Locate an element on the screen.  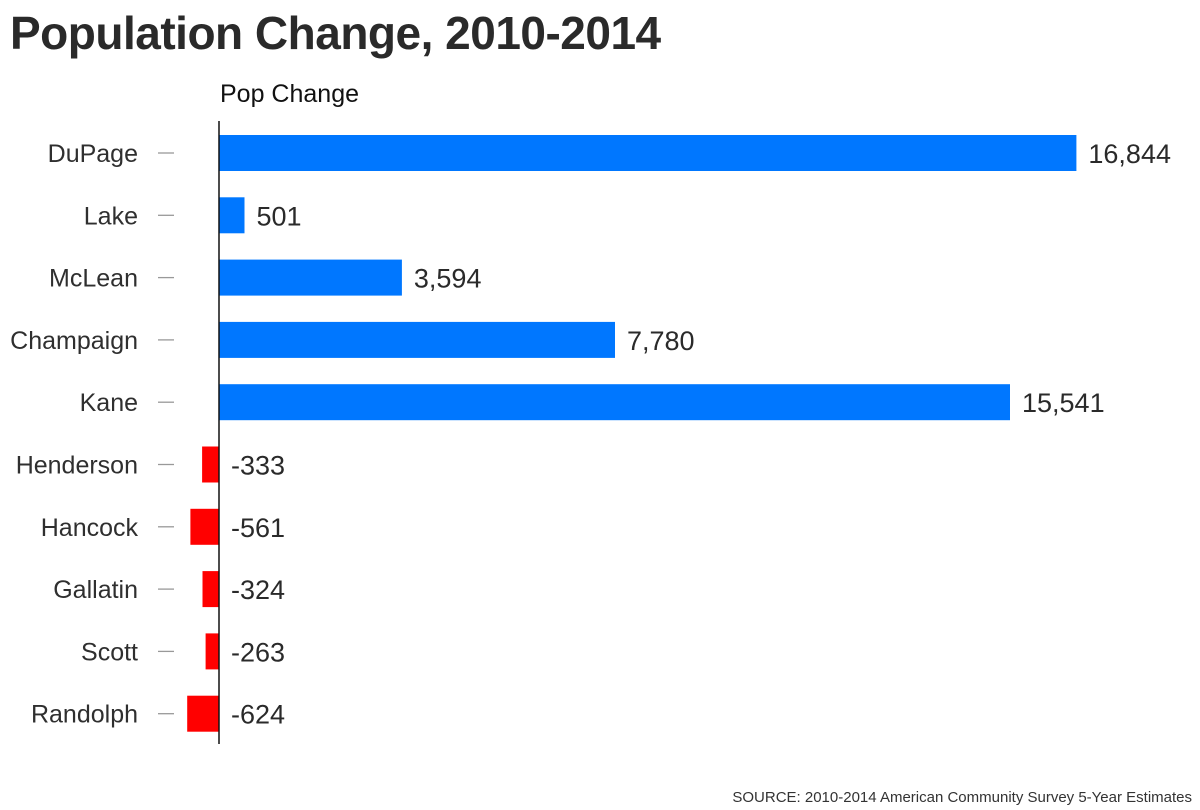
bar-champaign is located at coordinates (417, 339).